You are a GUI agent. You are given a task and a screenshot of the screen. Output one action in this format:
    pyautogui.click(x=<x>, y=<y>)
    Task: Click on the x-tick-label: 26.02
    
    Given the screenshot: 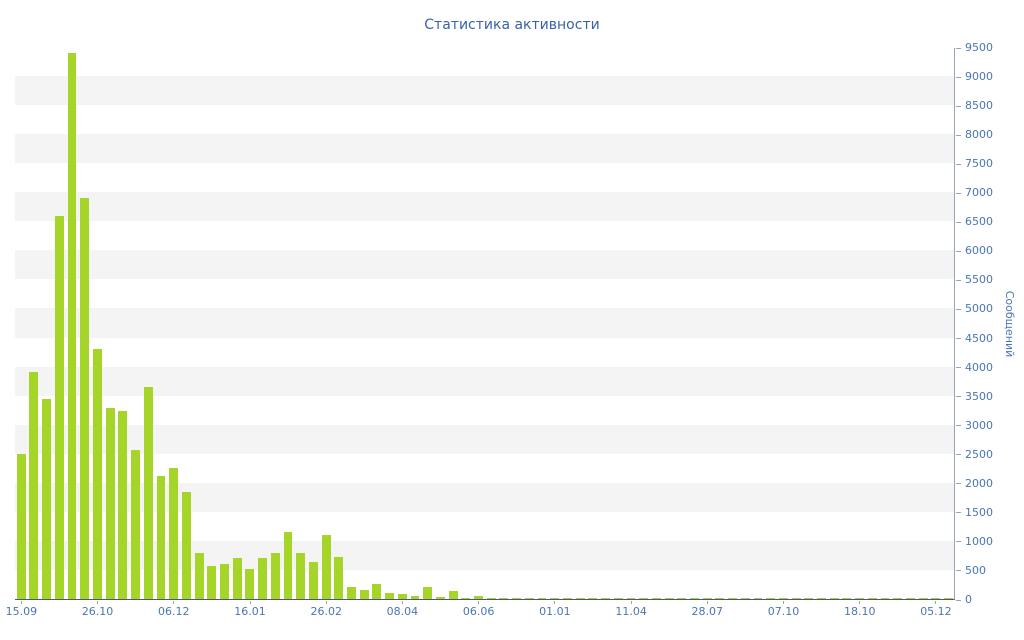 What is the action you would take?
    pyautogui.click(x=326, y=611)
    